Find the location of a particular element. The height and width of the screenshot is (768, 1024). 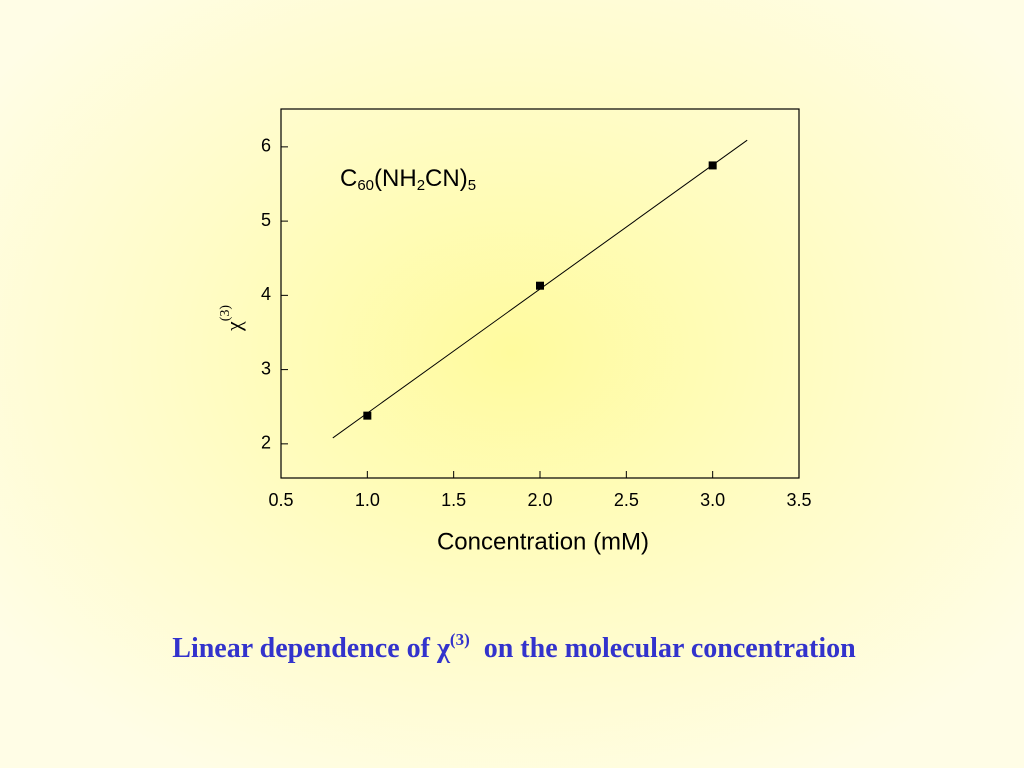

text-part: C is located at coordinates (348, 178).